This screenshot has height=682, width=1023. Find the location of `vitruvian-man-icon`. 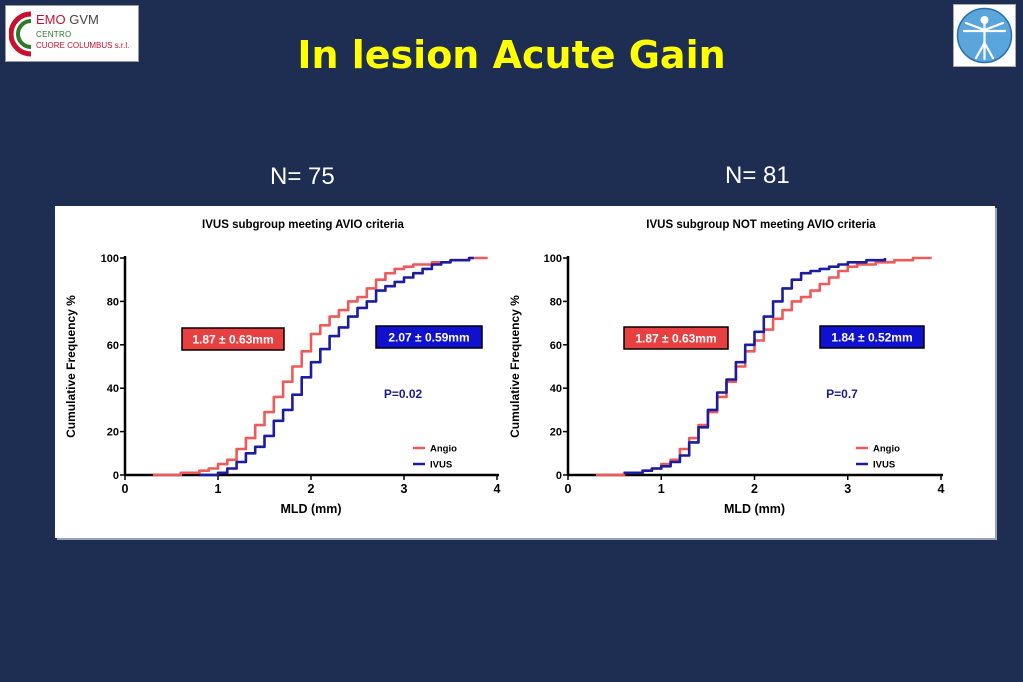

vitruvian-man-icon is located at coordinates (984, 35).